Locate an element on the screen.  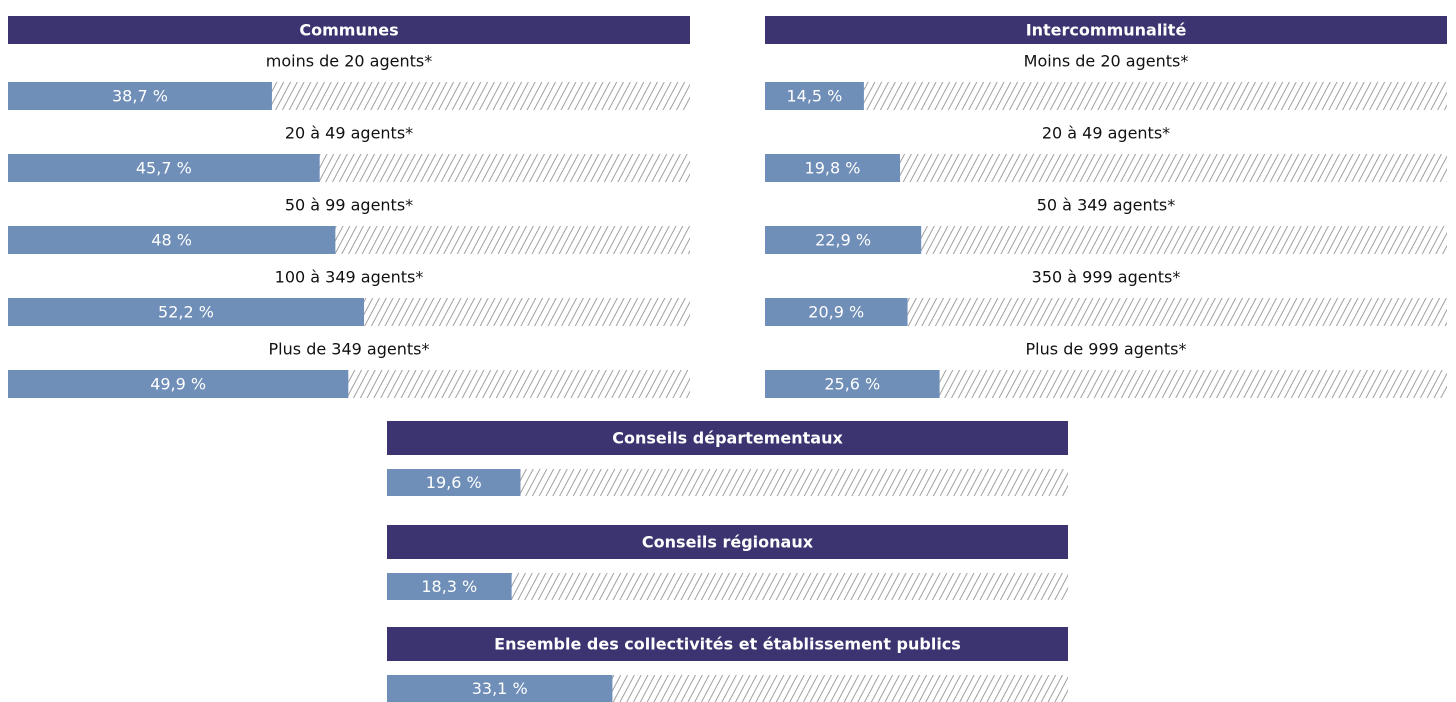
value-label: 19,8 % is located at coordinates (833, 168).